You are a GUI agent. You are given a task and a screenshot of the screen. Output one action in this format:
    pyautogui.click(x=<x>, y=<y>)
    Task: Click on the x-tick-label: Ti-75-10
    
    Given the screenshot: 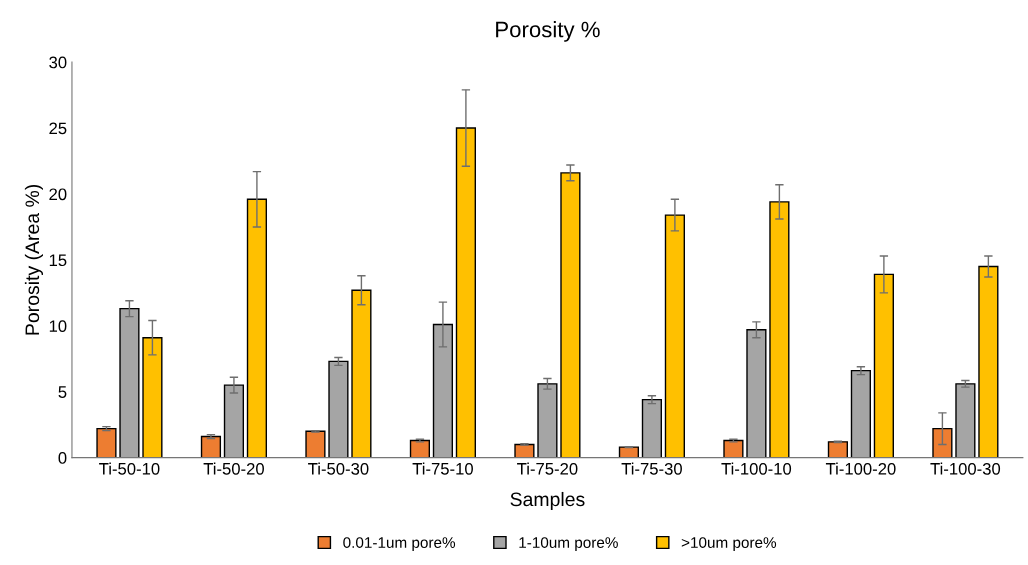 What is the action you would take?
    pyautogui.click(x=442, y=468)
    